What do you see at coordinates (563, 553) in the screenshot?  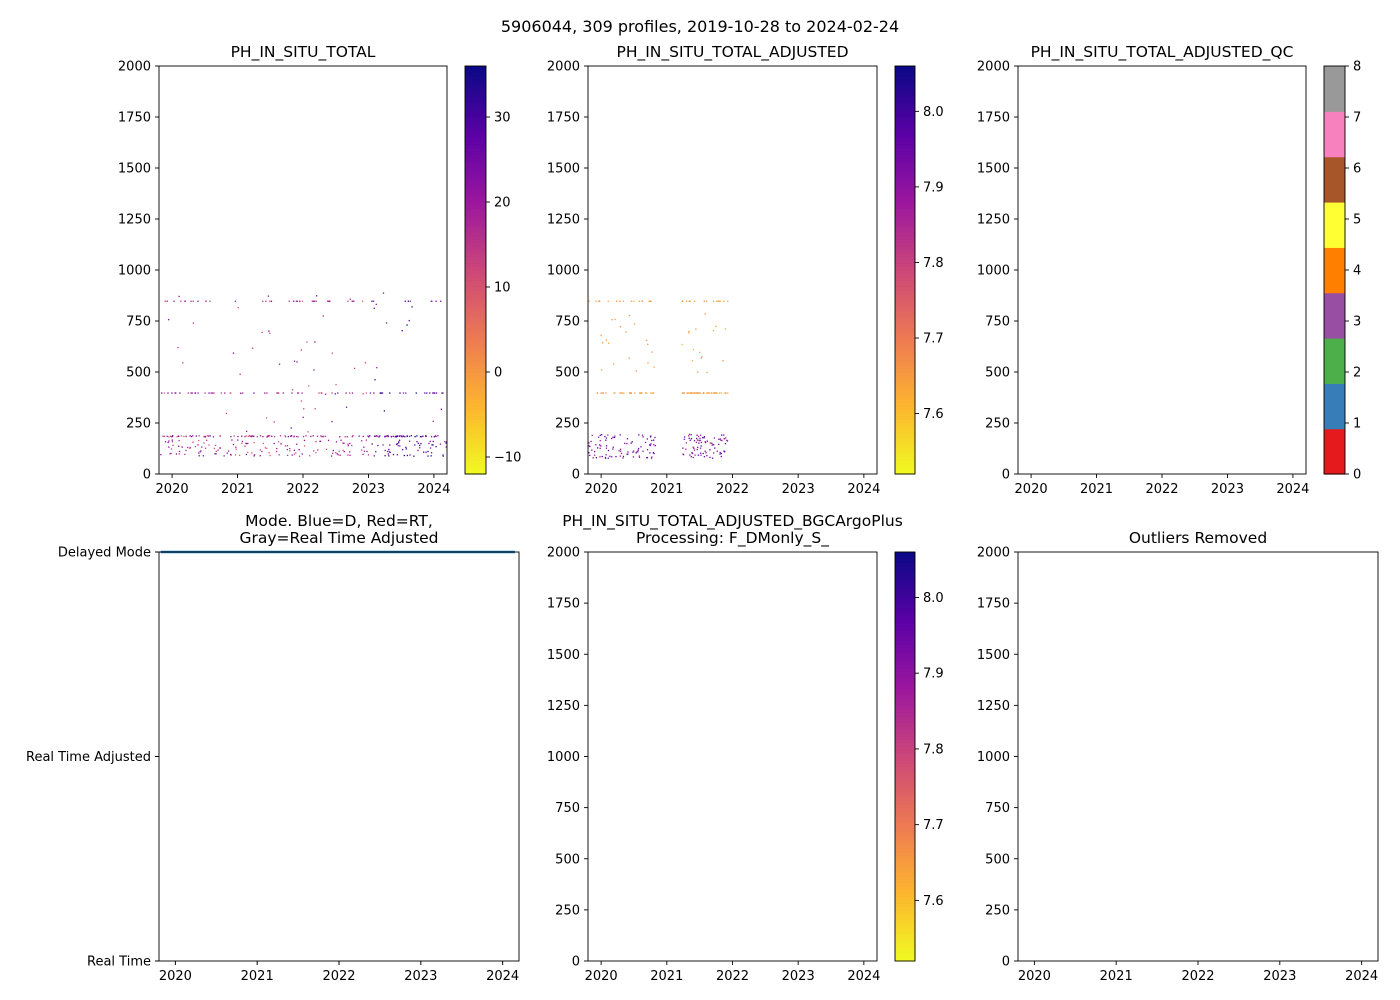 I see `y-tick-label: 2000` at bounding box center [563, 553].